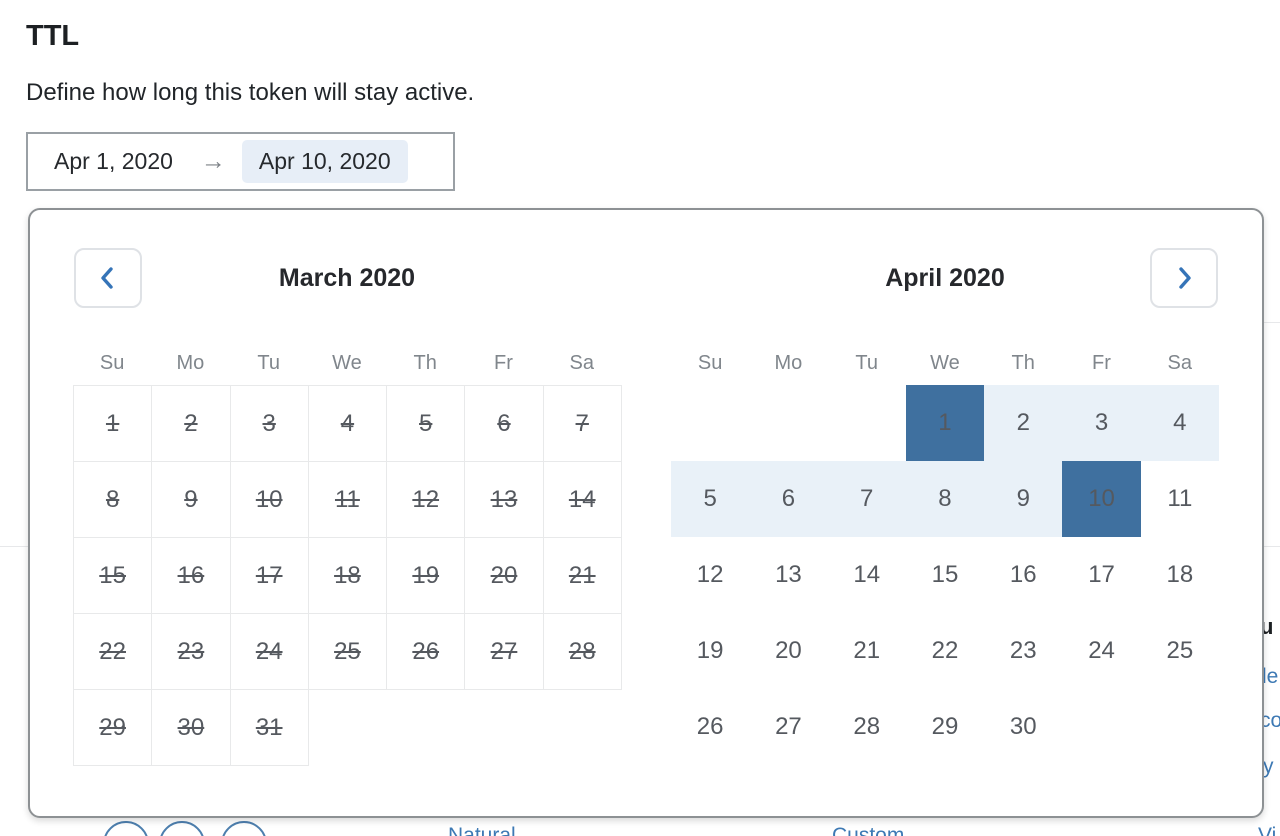 The width and height of the screenshot is (1280, 836). What do you see at coordinates (213, 161) in the screenshot?
I see `arrow-right-icon: →` at bounding box center [213, 161].